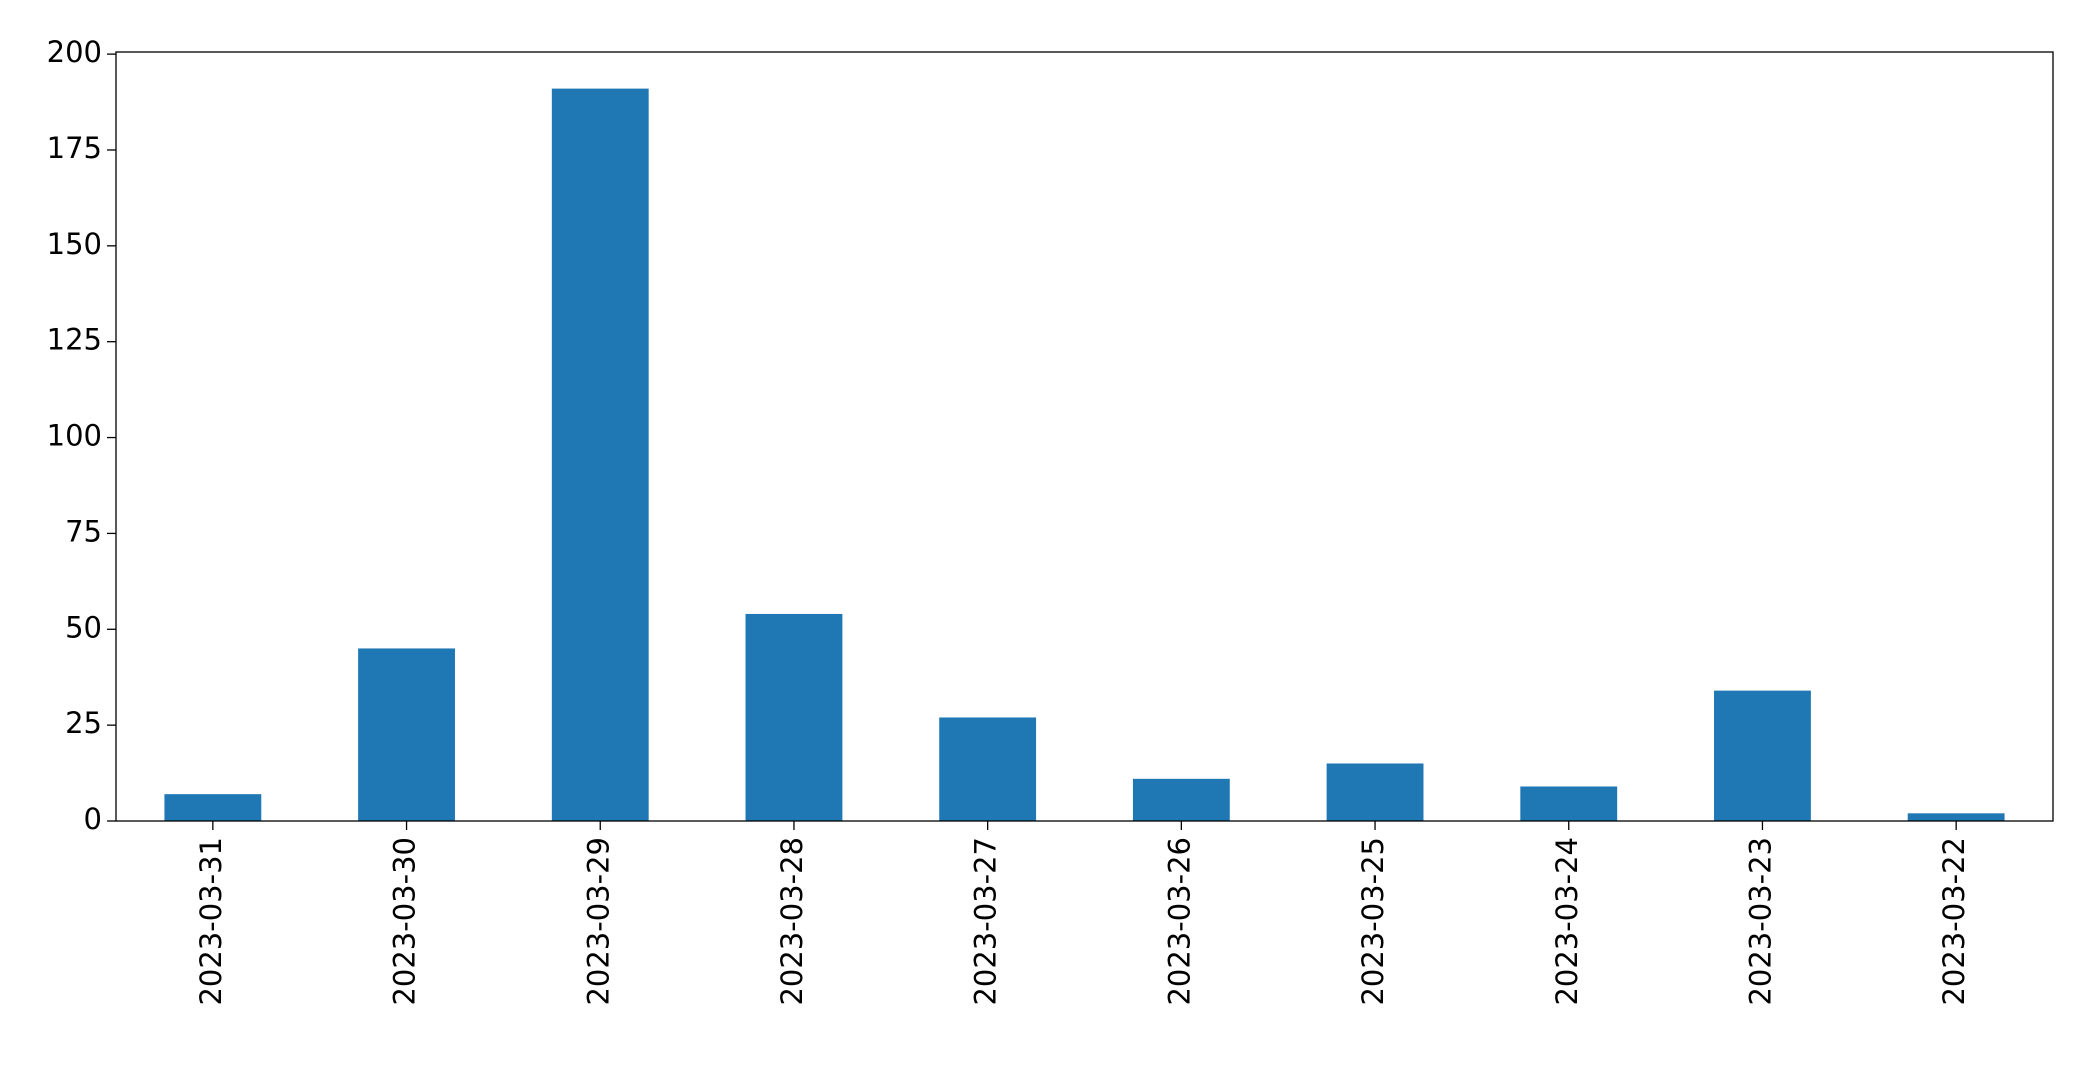 The image size is (2093, 1073). I want to click on x-tick-label: 2023-03-27, so click(986, 921).